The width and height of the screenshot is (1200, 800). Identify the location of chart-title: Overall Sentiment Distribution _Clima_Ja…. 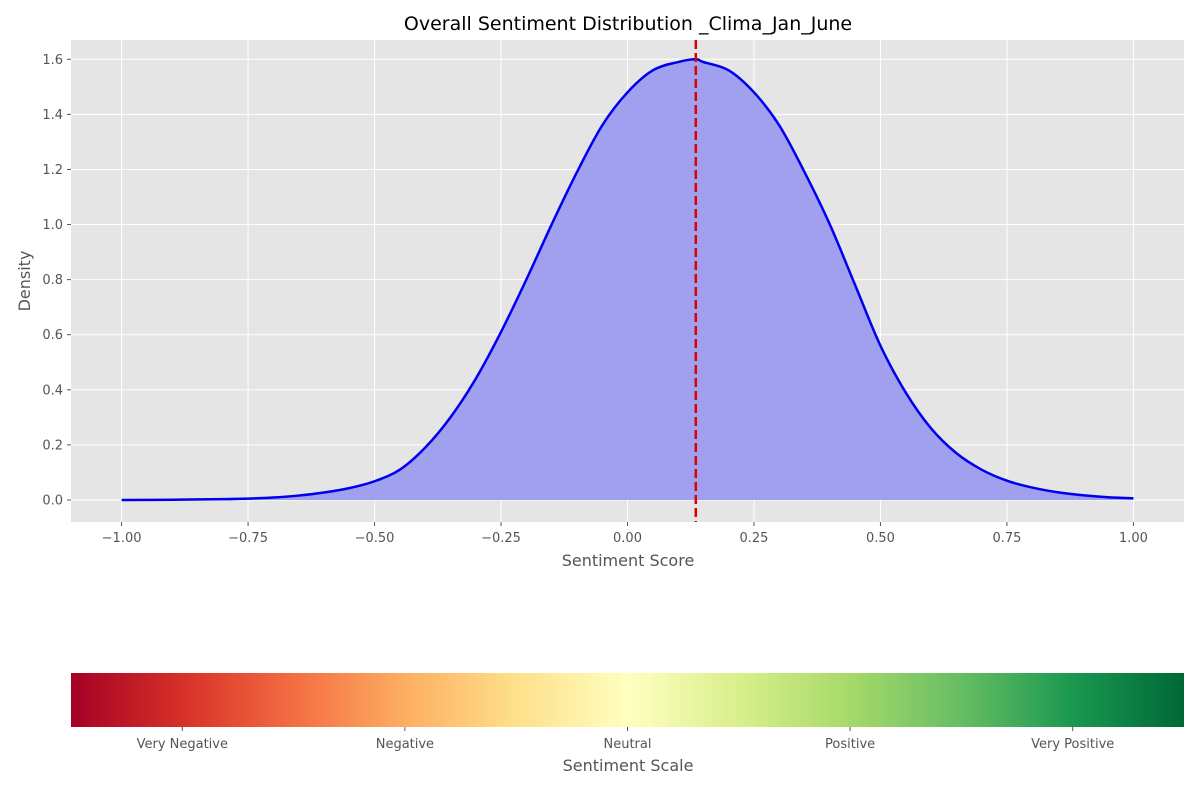
(628, 24).